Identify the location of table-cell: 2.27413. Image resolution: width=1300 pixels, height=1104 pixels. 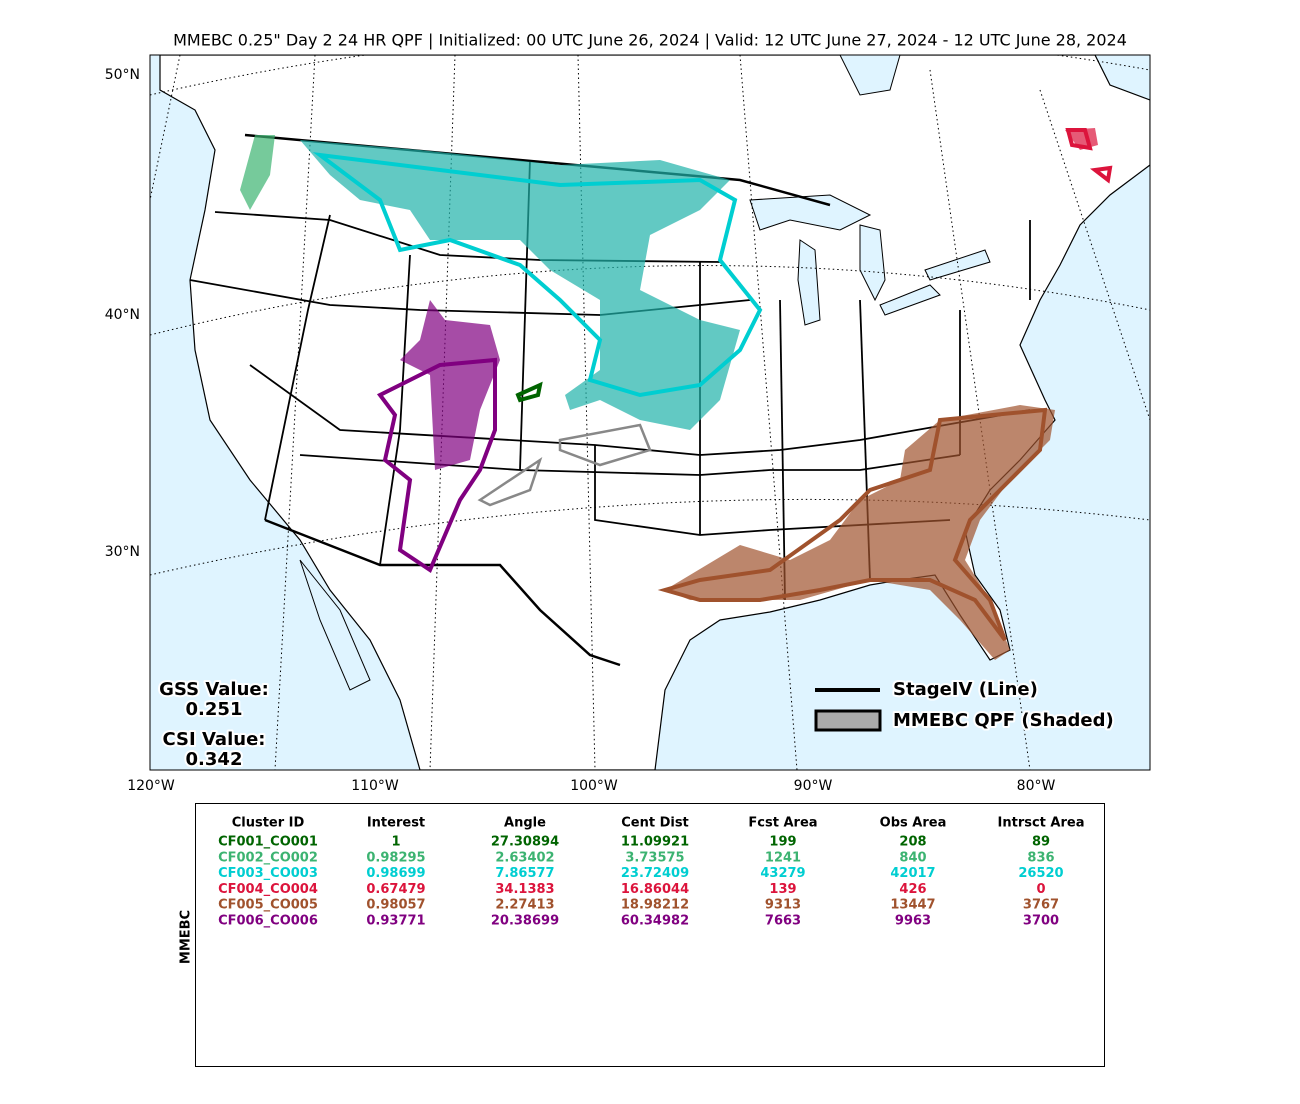
(524, 905).